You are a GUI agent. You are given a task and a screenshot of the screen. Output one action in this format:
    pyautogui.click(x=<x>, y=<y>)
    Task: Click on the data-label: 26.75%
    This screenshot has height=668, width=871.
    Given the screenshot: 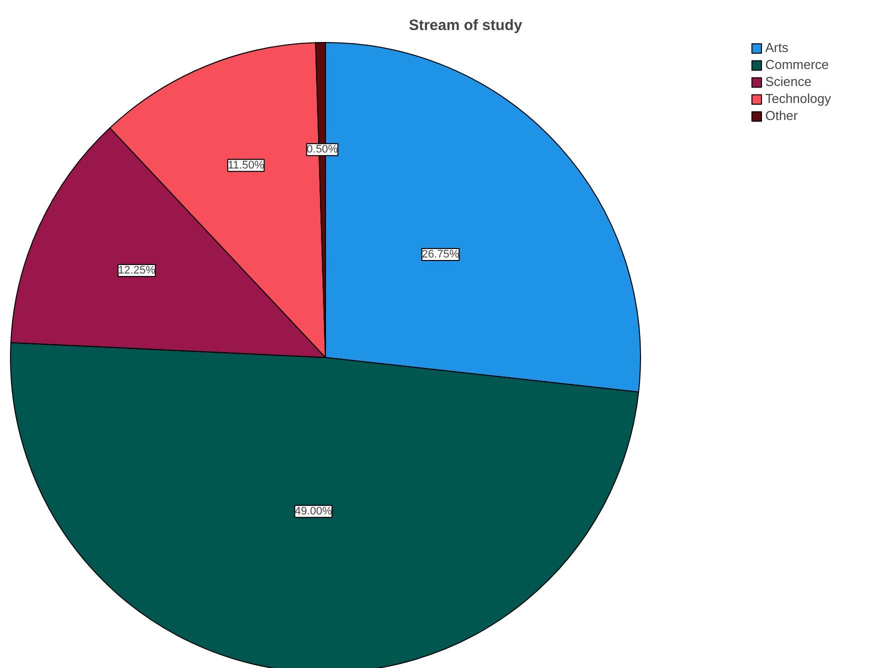 What is the action you would take?
    pyautogui.click(x=441, y=254)
    